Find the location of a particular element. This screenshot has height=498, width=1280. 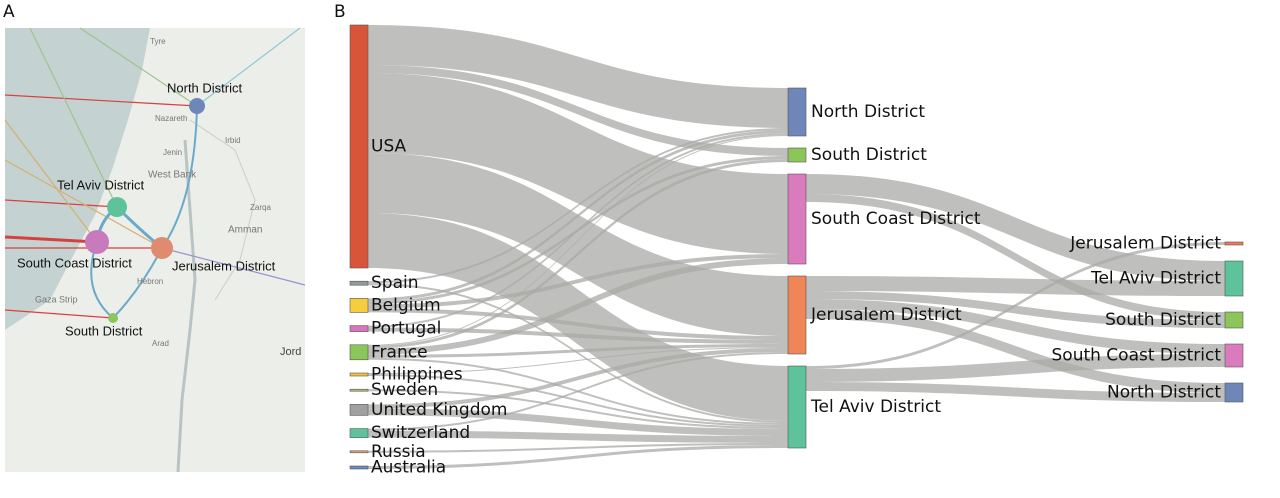

node-label: Belgium is located at coordinates (406, 305).